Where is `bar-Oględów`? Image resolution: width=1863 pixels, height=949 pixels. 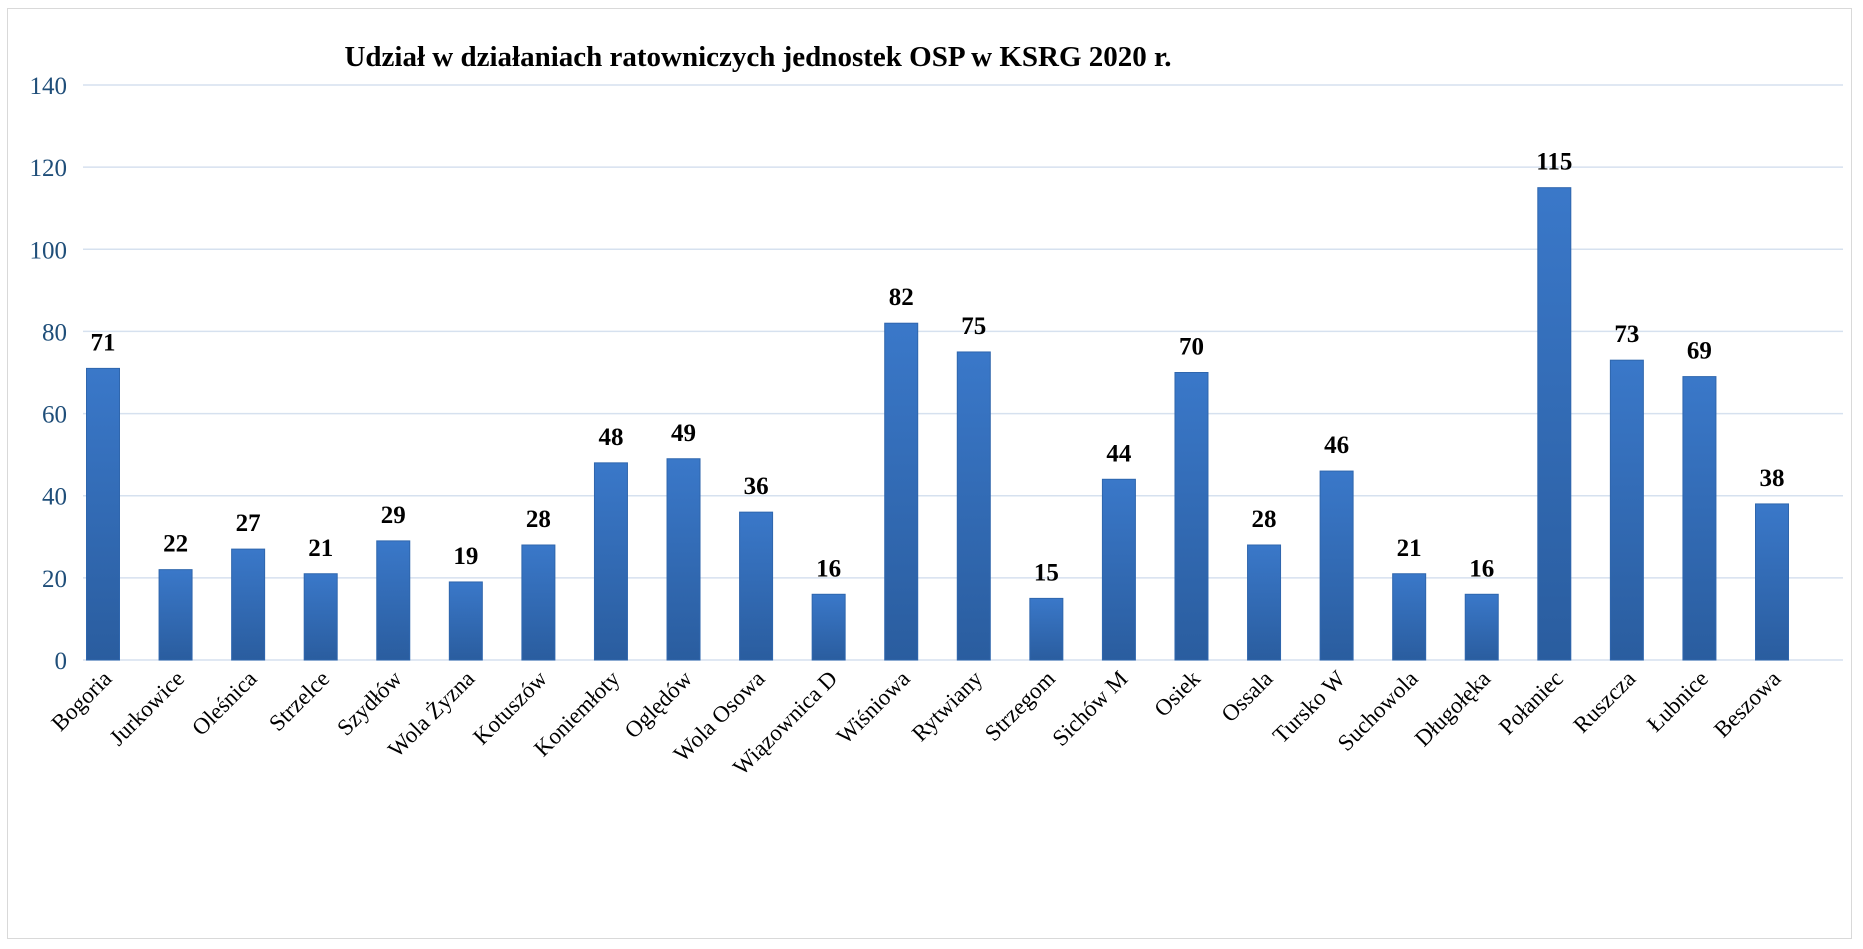 bar-Oględów is located at coordinates (683, 559).